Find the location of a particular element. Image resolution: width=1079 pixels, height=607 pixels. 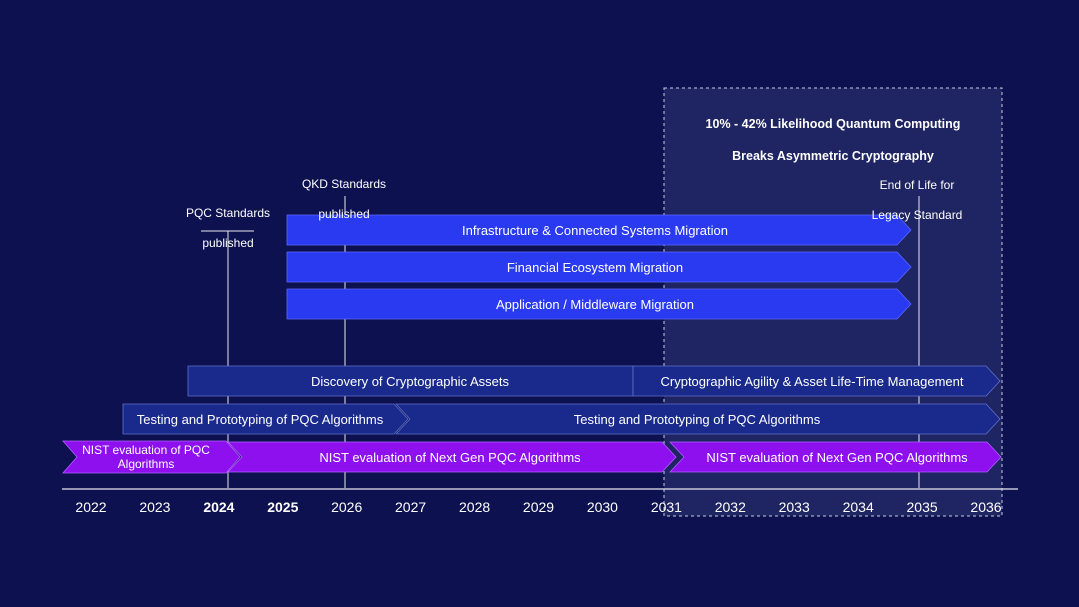

end-of-life-line2: Legacy Standard is located at coordinates (917, 215).